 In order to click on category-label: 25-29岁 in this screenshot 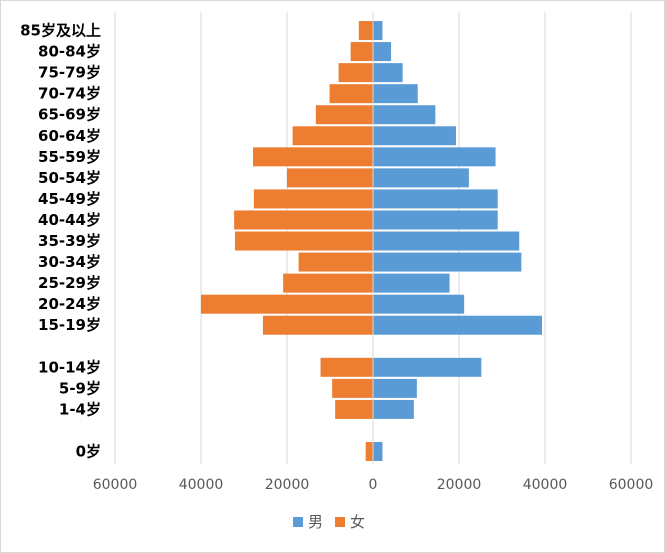, I will do `click(69, 283)`.